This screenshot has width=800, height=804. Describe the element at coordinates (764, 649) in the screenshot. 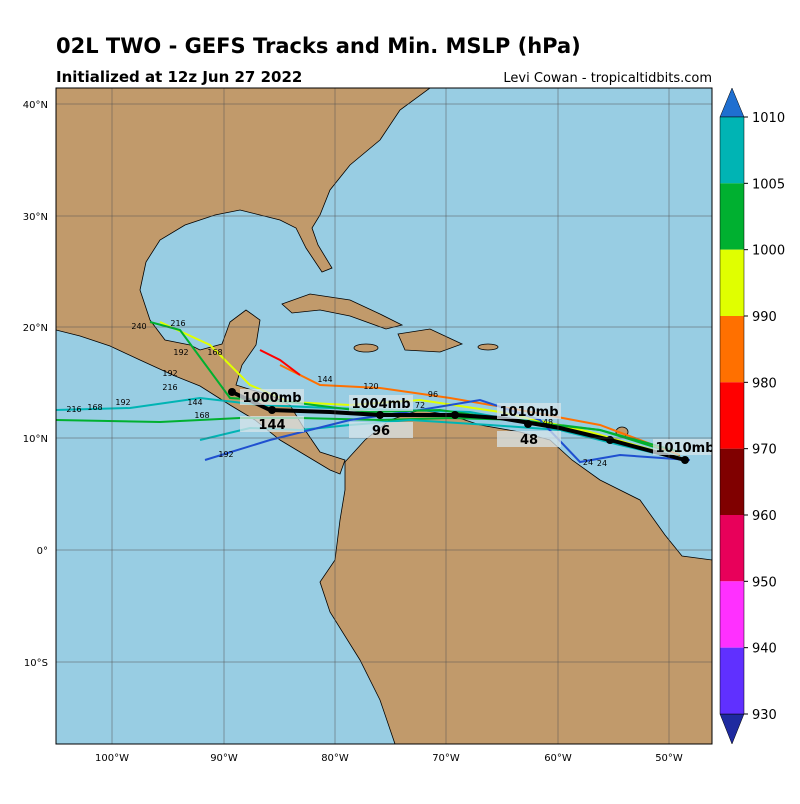

I see `colorbar-label: 940` at that location.